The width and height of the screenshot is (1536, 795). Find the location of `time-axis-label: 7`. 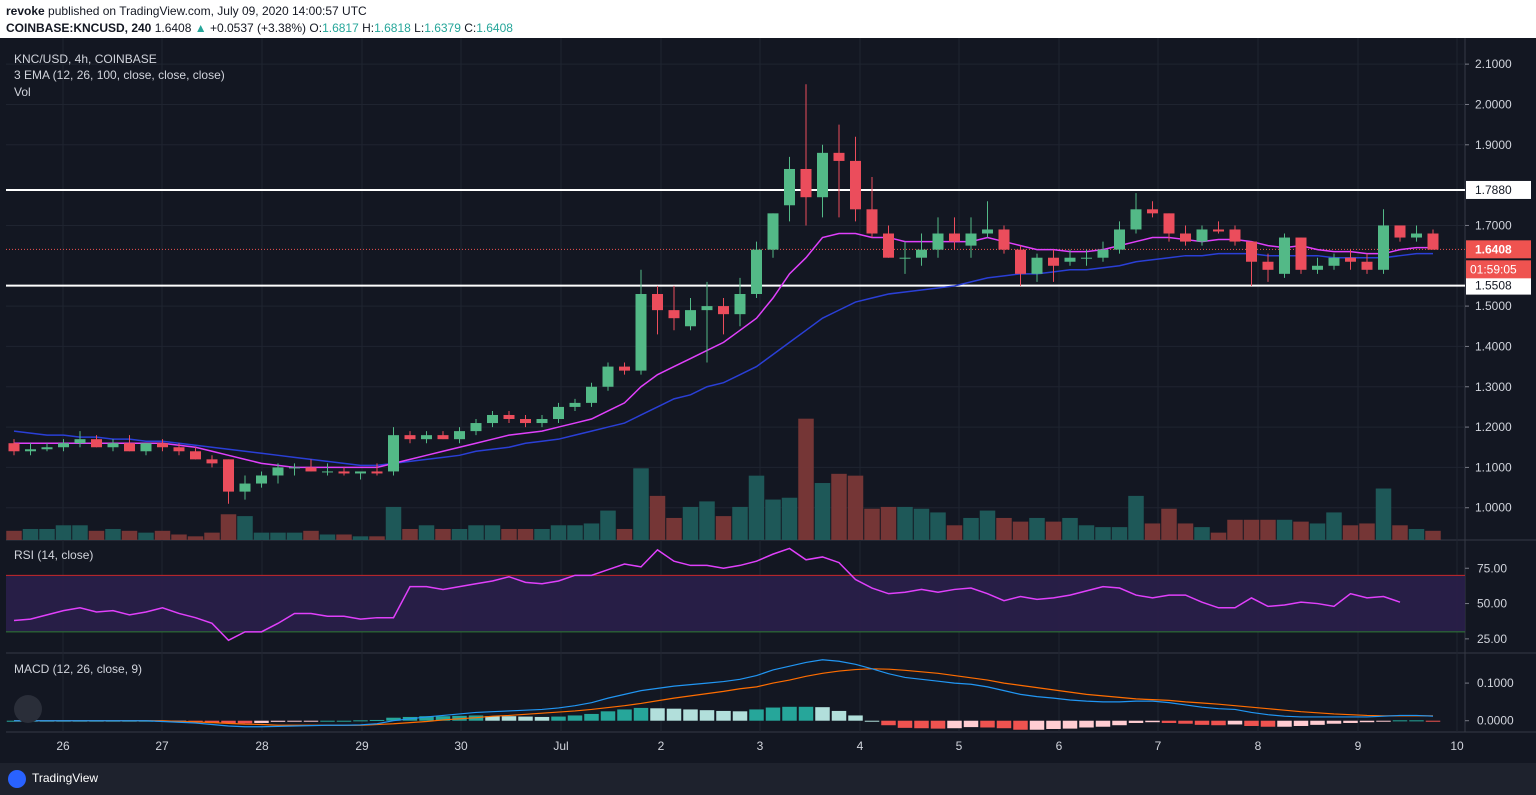

time-axis-label: 7 is located at coordinates (1158, 746).